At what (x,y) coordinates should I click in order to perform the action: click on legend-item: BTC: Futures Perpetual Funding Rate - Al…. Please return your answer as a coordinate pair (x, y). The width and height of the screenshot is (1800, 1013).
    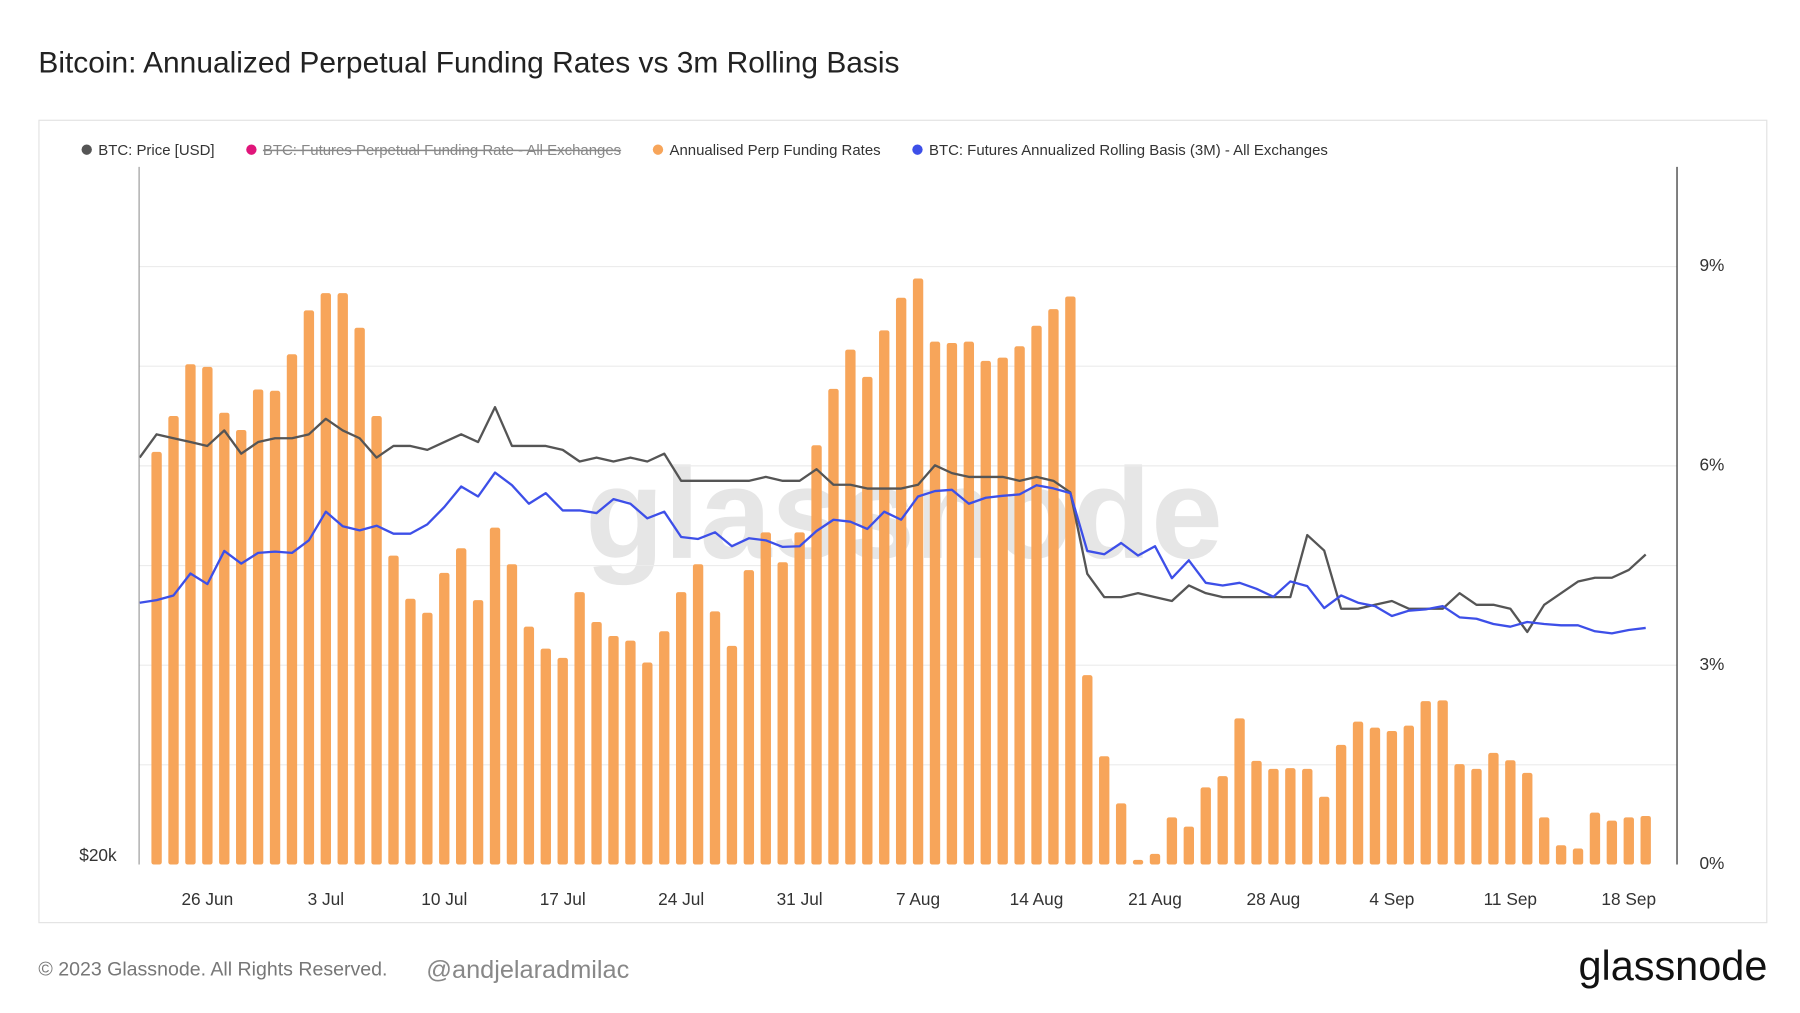
    Looking at the image, I should click on (433, 150).